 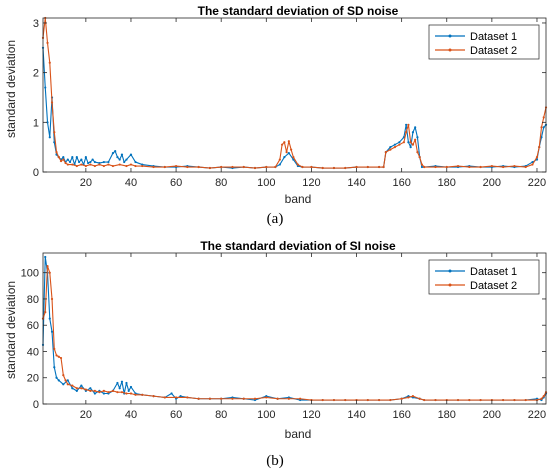 What do you see at coordinates (33, 326) in the screenshot?
I see `y-tick-label: 60` at bounding box center [33, 326].